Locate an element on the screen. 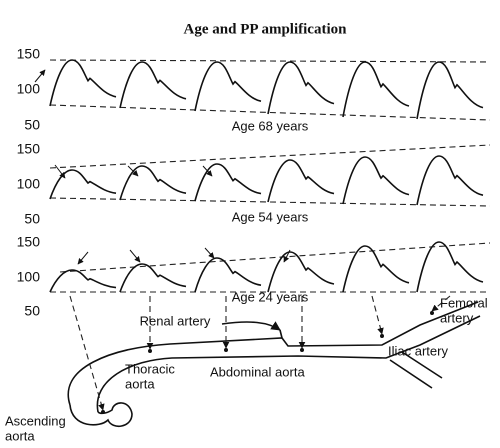 This screenshot has width=500, height=448. anatomy-label: Thoracic is located at coordinates (150, 368).